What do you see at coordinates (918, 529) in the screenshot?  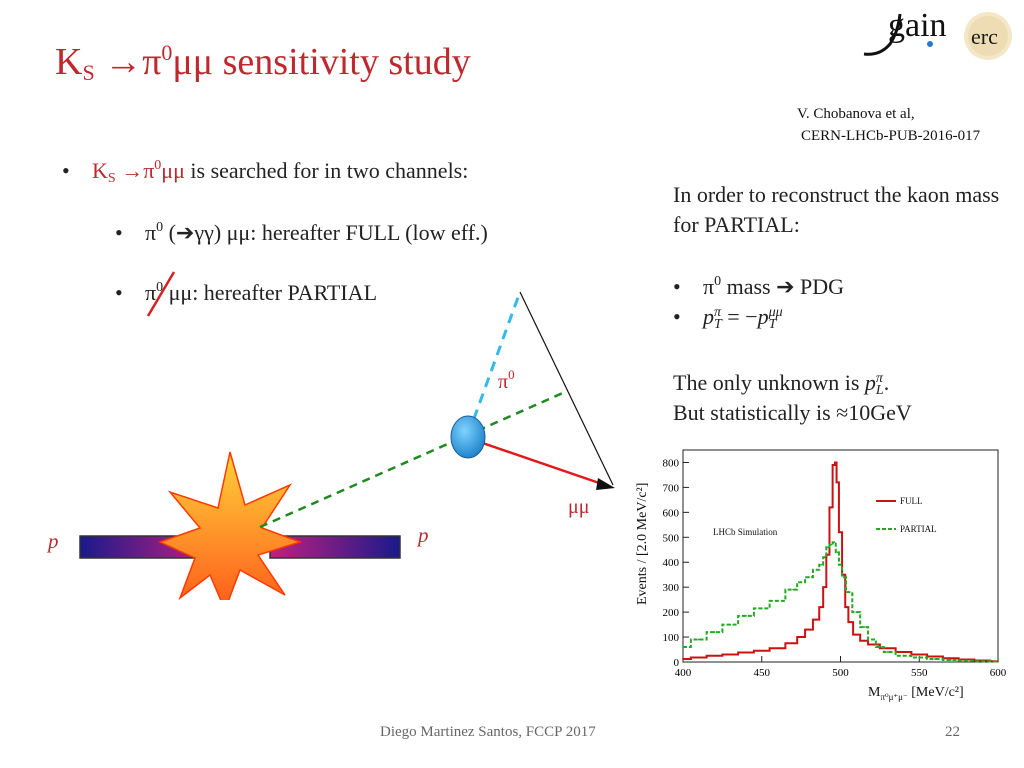 I see `legend-partial-label: PARTIAL` at bounding box center [918, 529].